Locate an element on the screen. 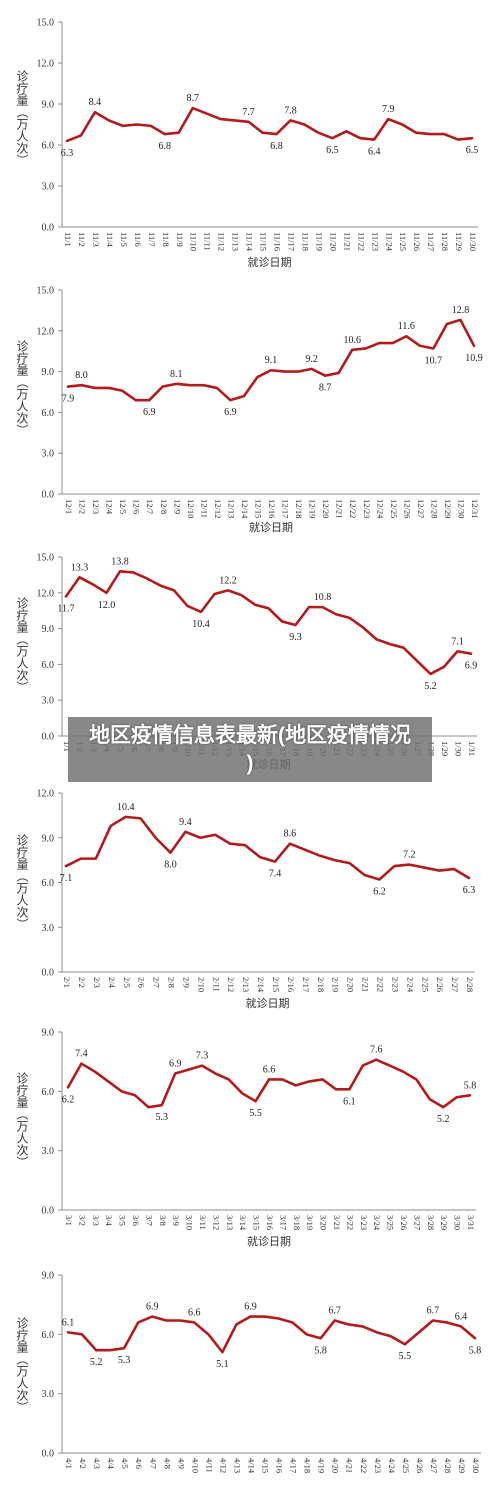 Image resolution: width=500 pixels, height=1501 pixels. x-tick-label: 12/15 is located at coordinates (259, 508).